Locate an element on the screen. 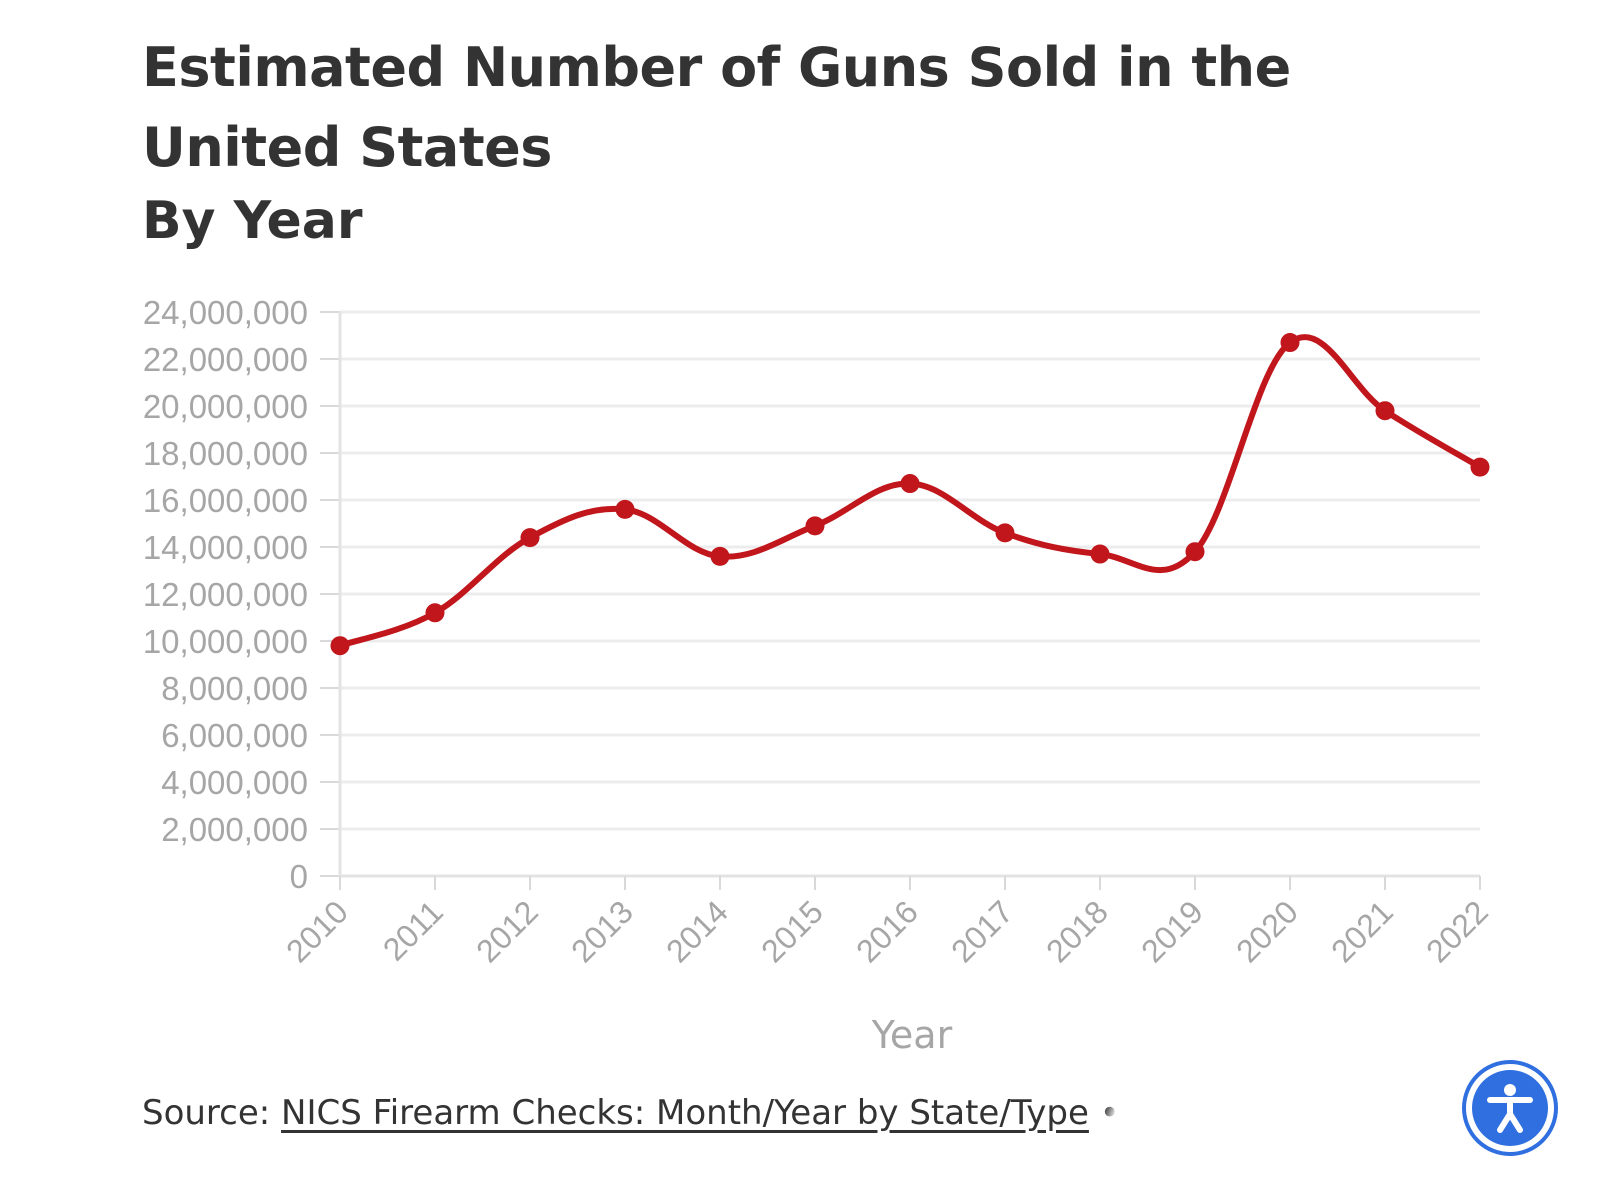 Image resolution: width=1600 pixels, height=1180 pixels. x-tick-label: 2021 is located at coordinates (1362, 931).